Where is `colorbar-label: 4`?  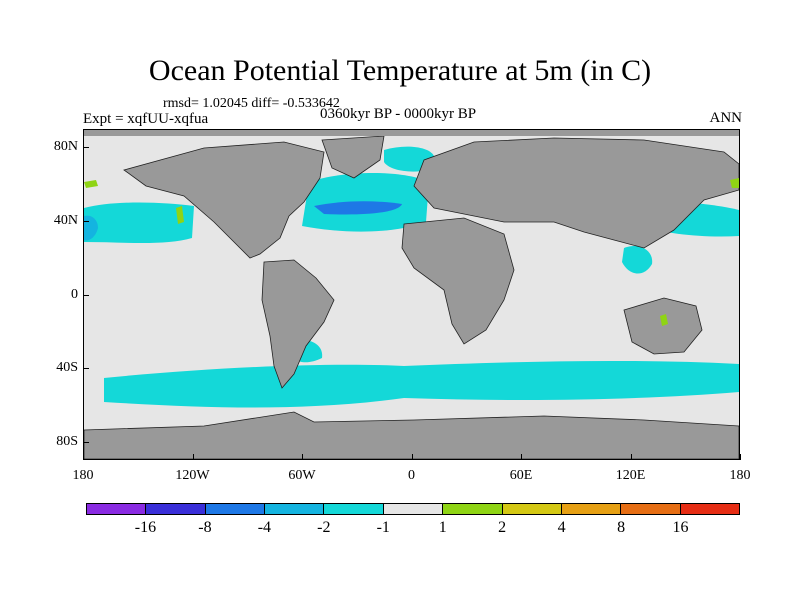 colorbar-label: 4 is located at coordinates (561, 527).